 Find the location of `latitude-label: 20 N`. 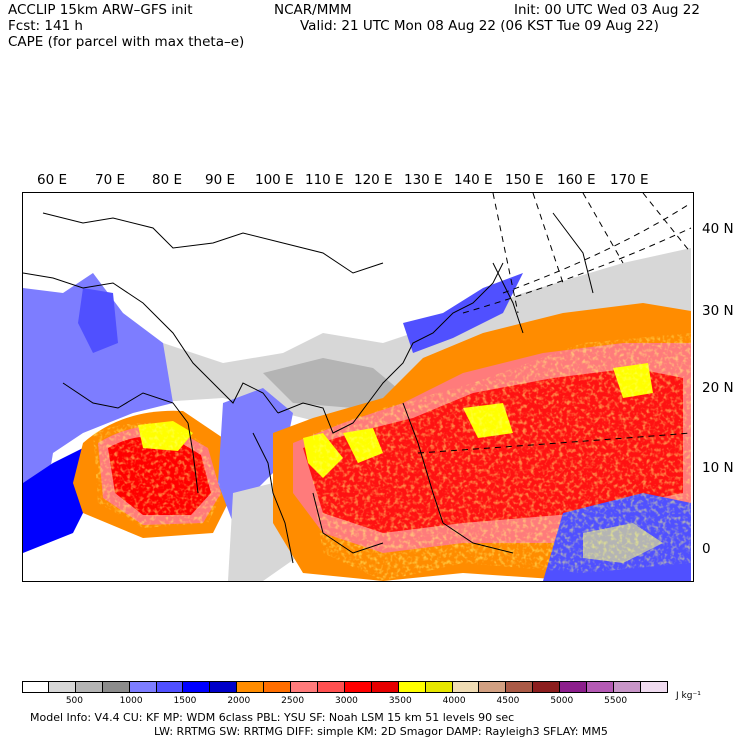

latitude-label: 20 N is located at coordinates (718, 388).